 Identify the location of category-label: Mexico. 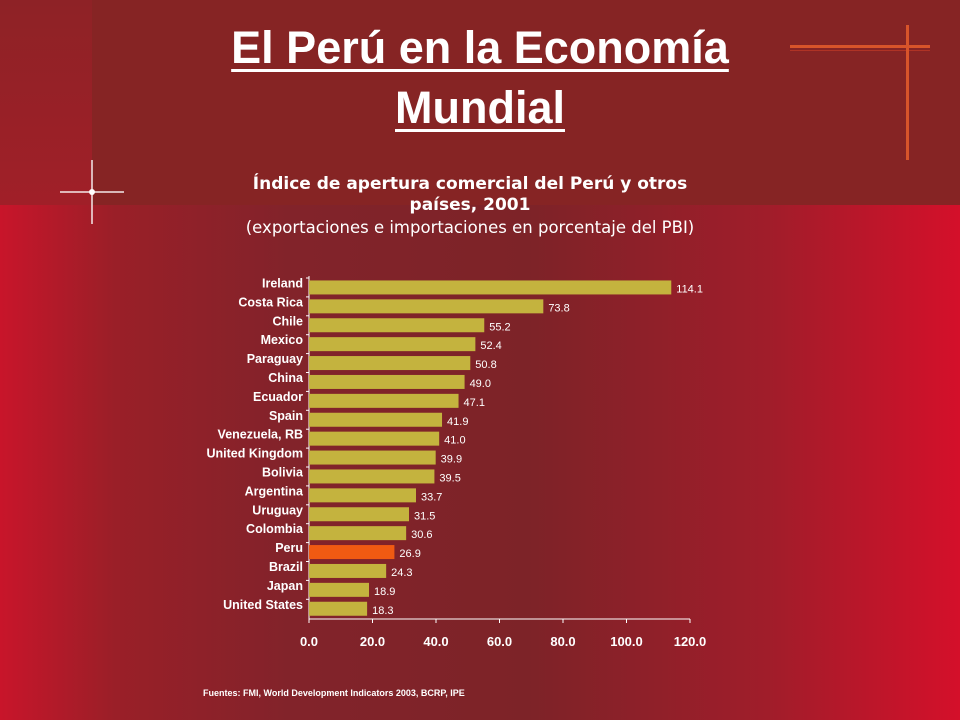
(282, 340).